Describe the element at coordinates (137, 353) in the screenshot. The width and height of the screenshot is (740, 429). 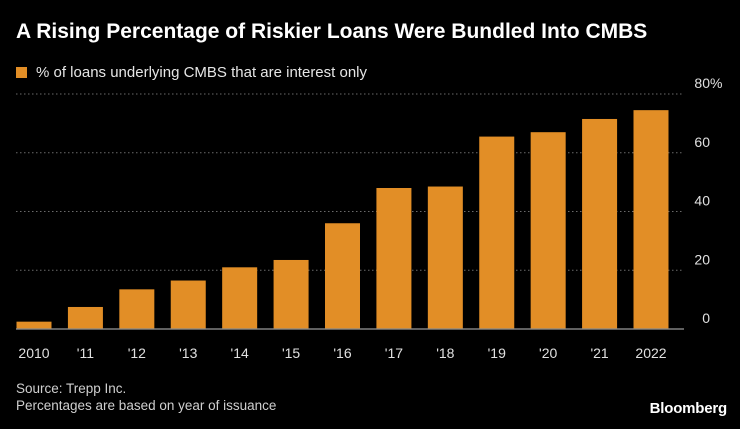
I see `x-tick-label: '12` at that location.